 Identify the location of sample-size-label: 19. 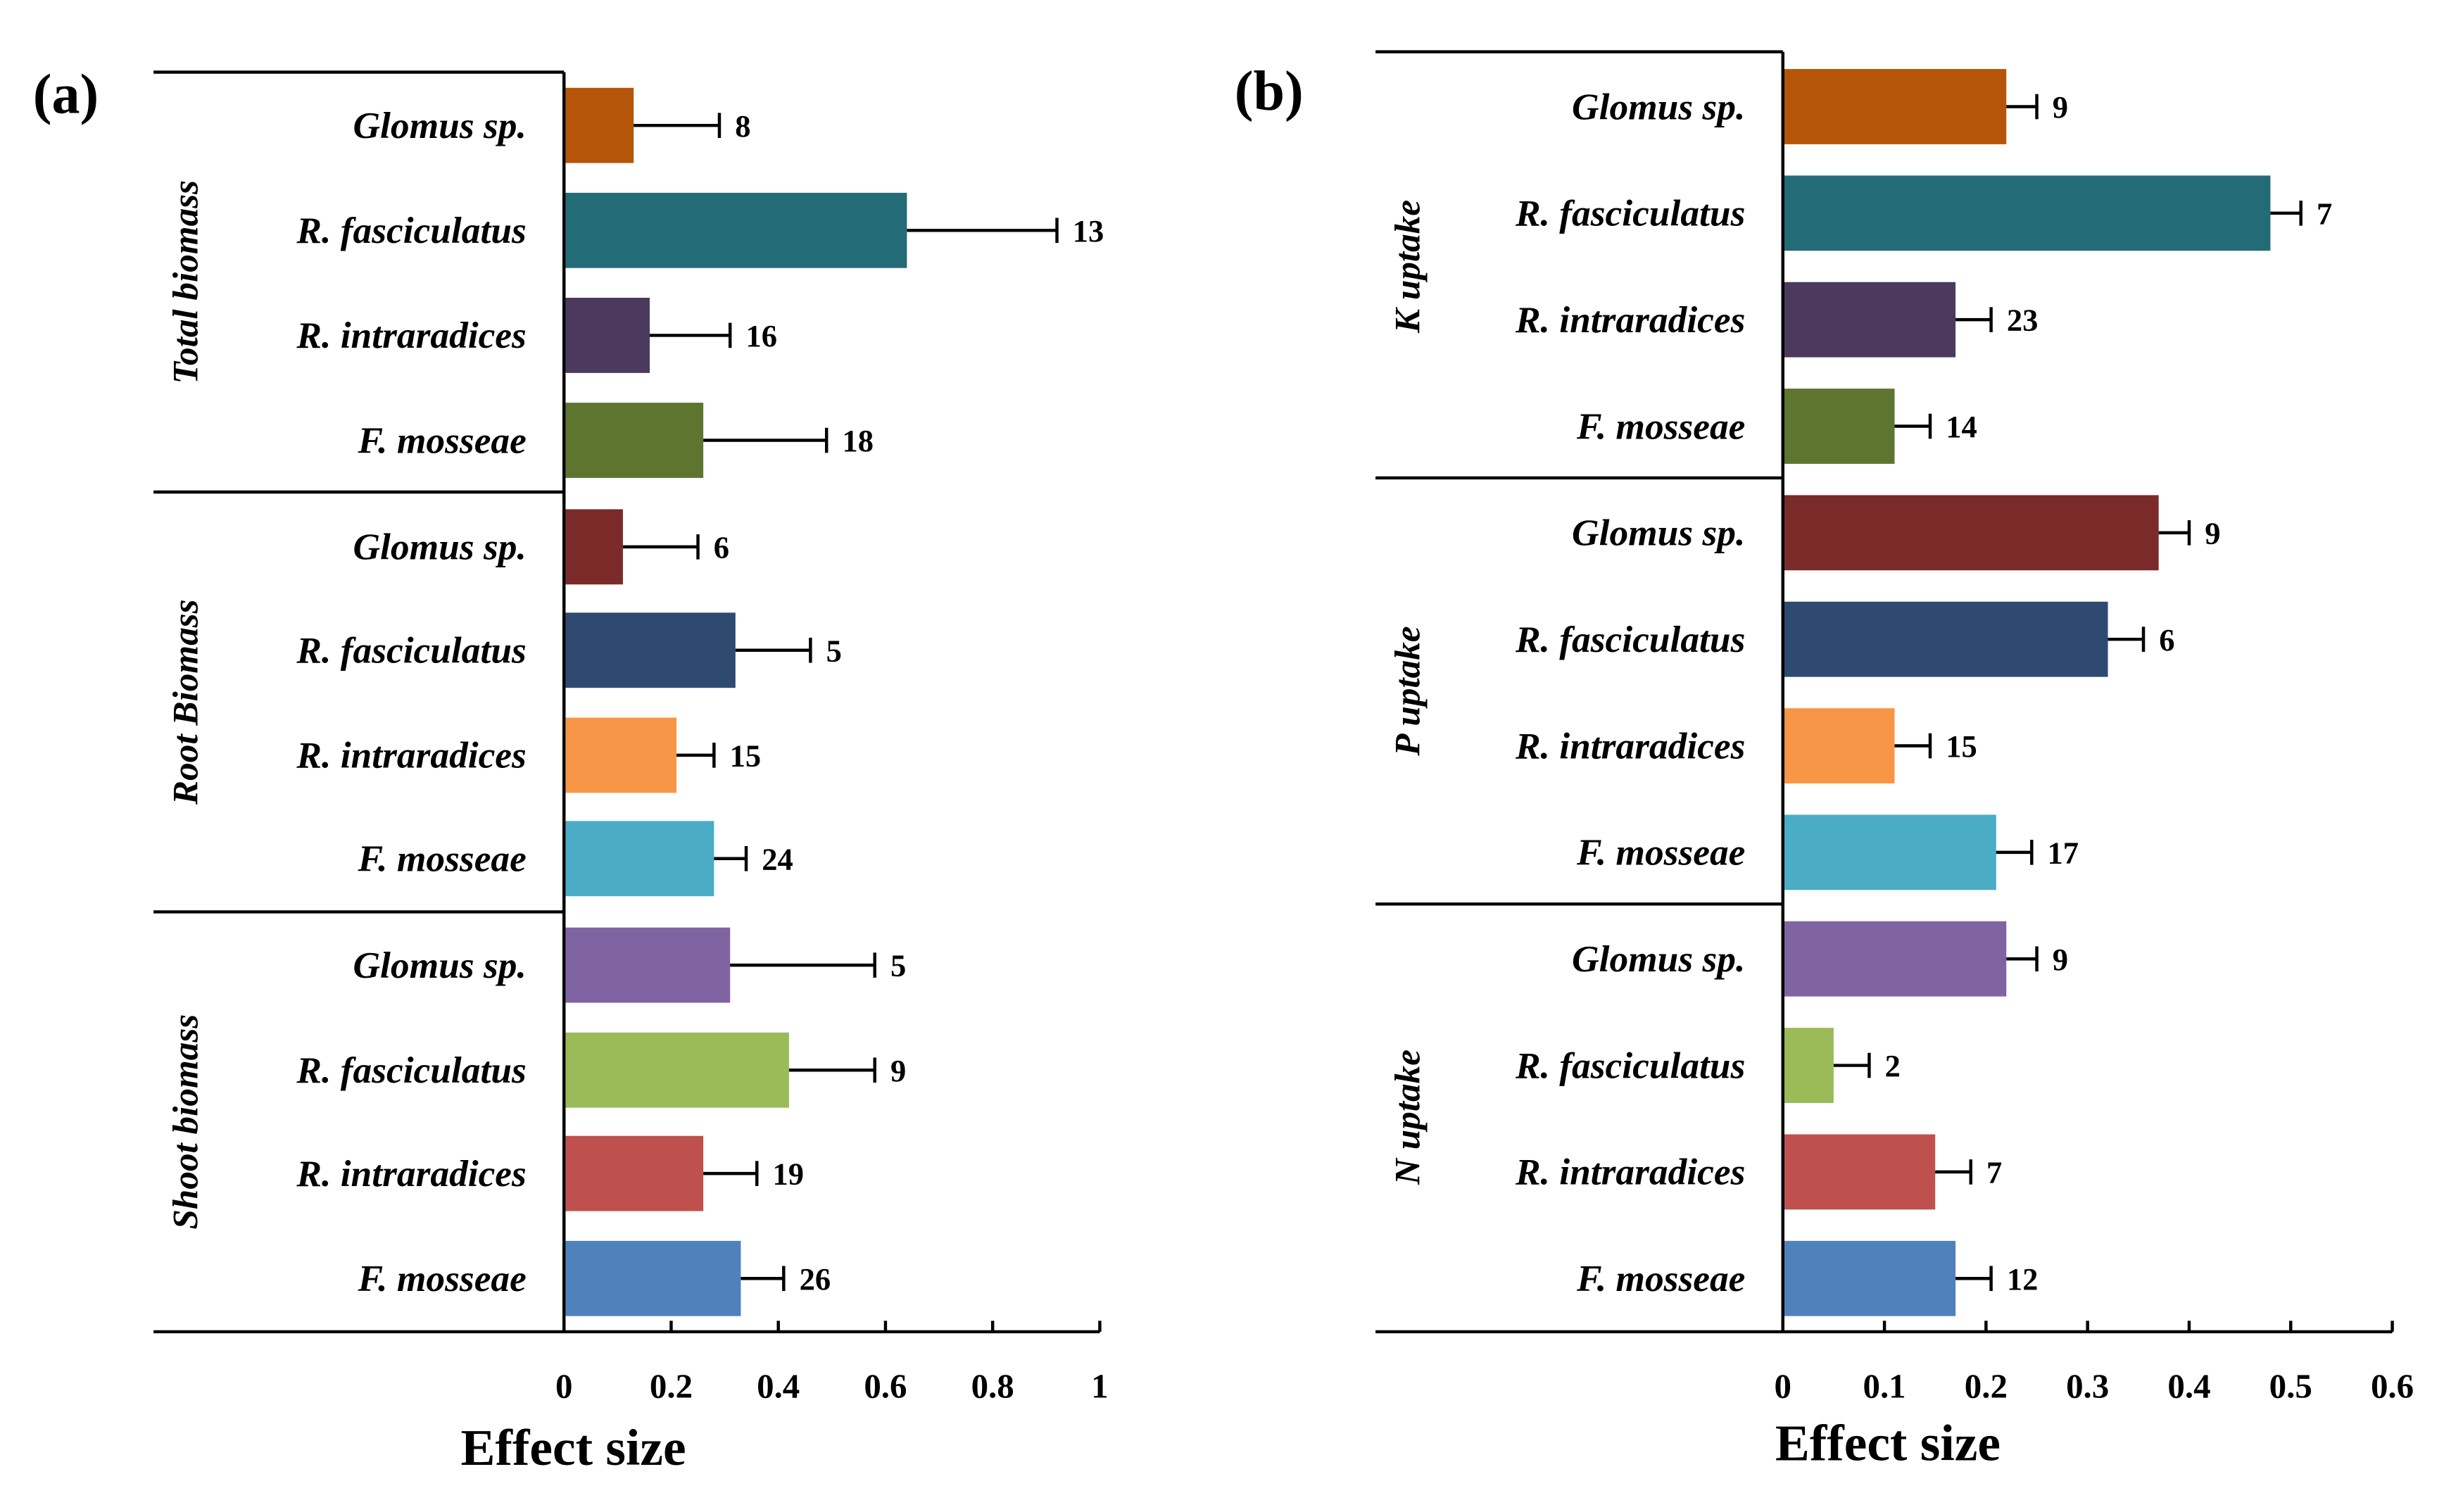
(789, 1175).